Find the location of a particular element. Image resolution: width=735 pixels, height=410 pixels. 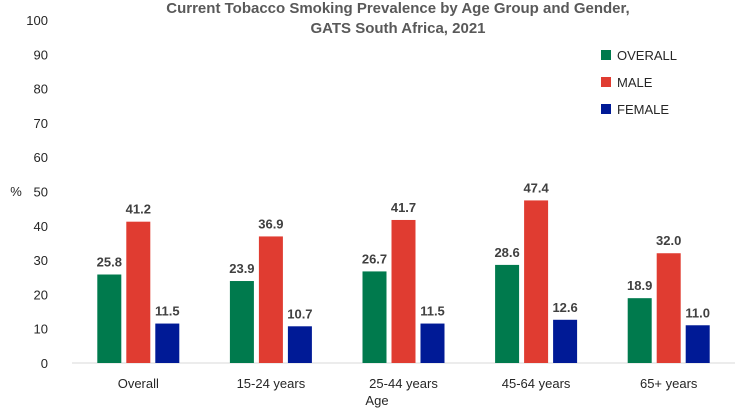

y-tick-label: 30 is located at coordinates (41, 260).